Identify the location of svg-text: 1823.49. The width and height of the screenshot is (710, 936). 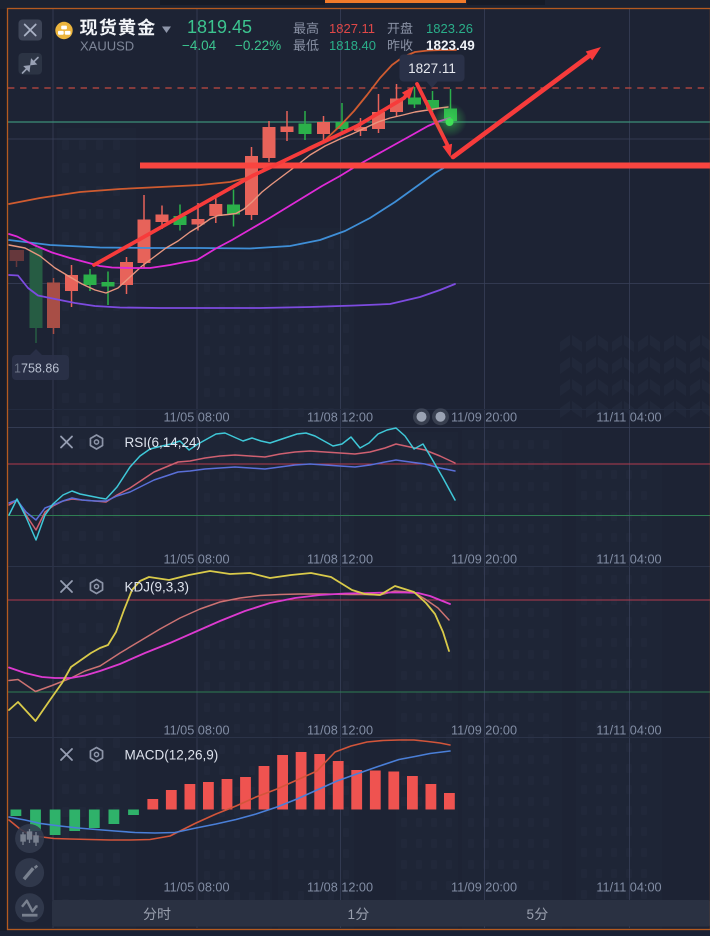
(450, 45).